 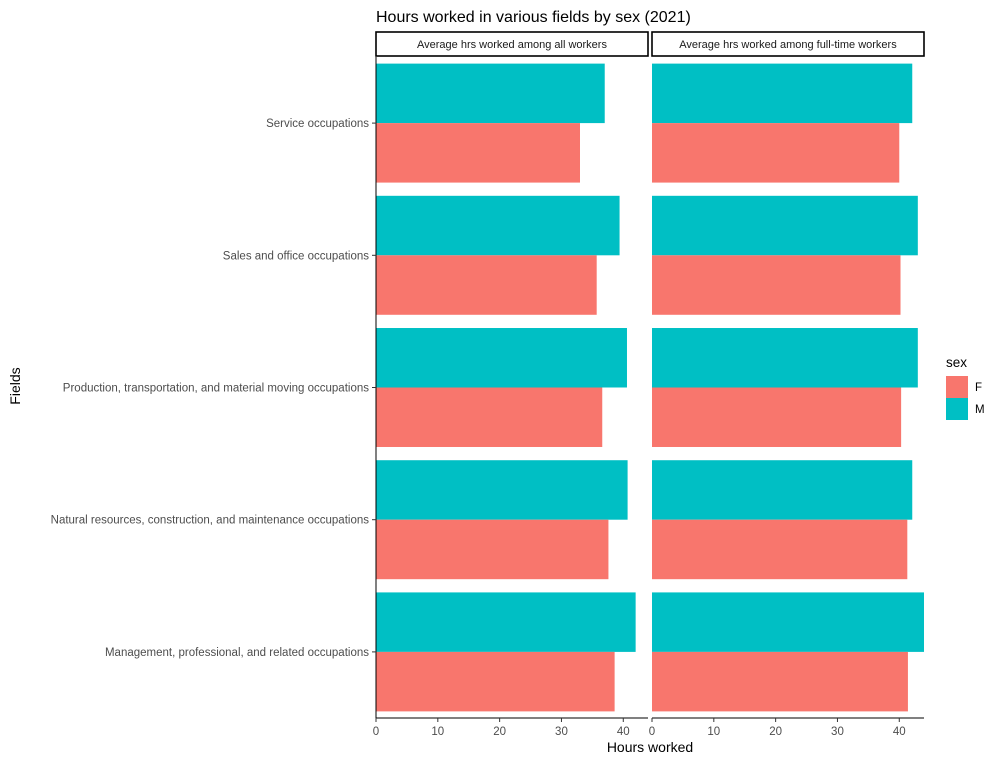 I want to click on x-tick-label-p1-1: 10, so click(x=437, y=732).